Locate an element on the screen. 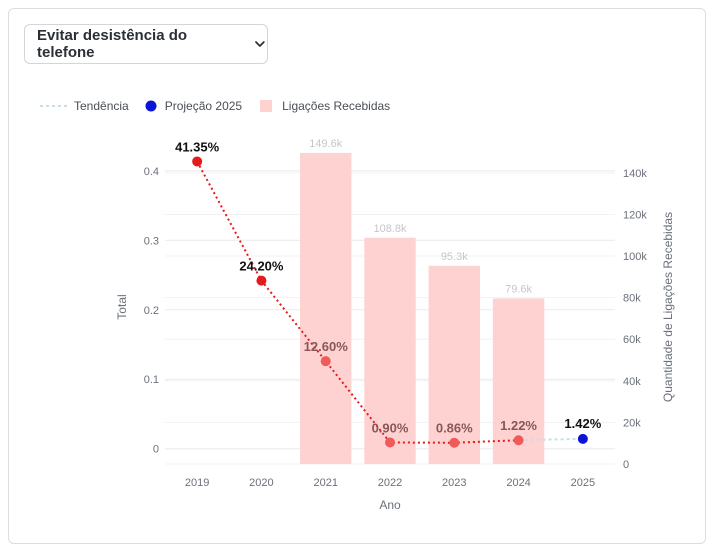  legend-item-trend: Tendência is located at coordinates (84, 106).